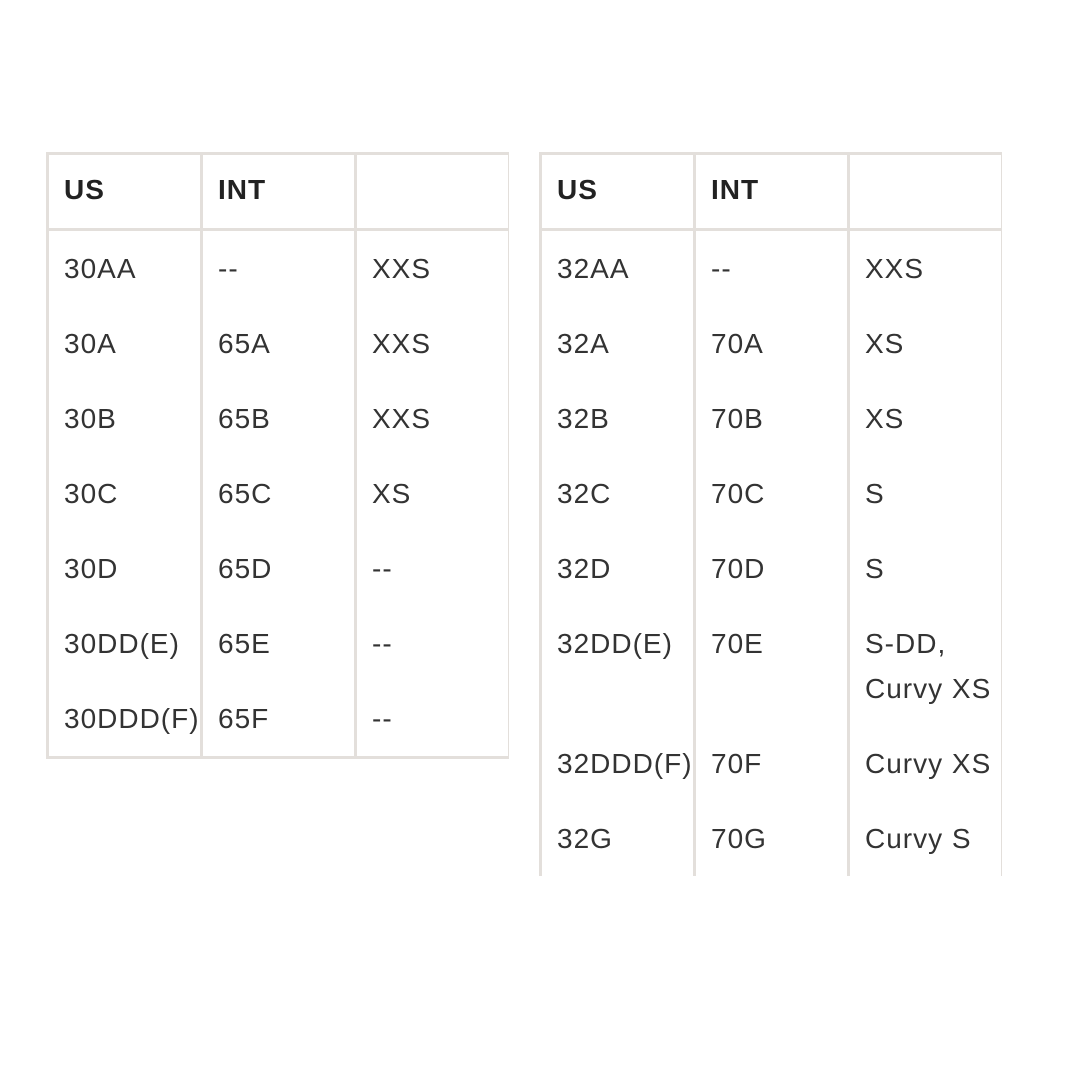 This screenshot has height=1080, width=1080. Describe the element at coordinates (617, 493) in the screenshot. I see `table-cell: 32C` at that location.